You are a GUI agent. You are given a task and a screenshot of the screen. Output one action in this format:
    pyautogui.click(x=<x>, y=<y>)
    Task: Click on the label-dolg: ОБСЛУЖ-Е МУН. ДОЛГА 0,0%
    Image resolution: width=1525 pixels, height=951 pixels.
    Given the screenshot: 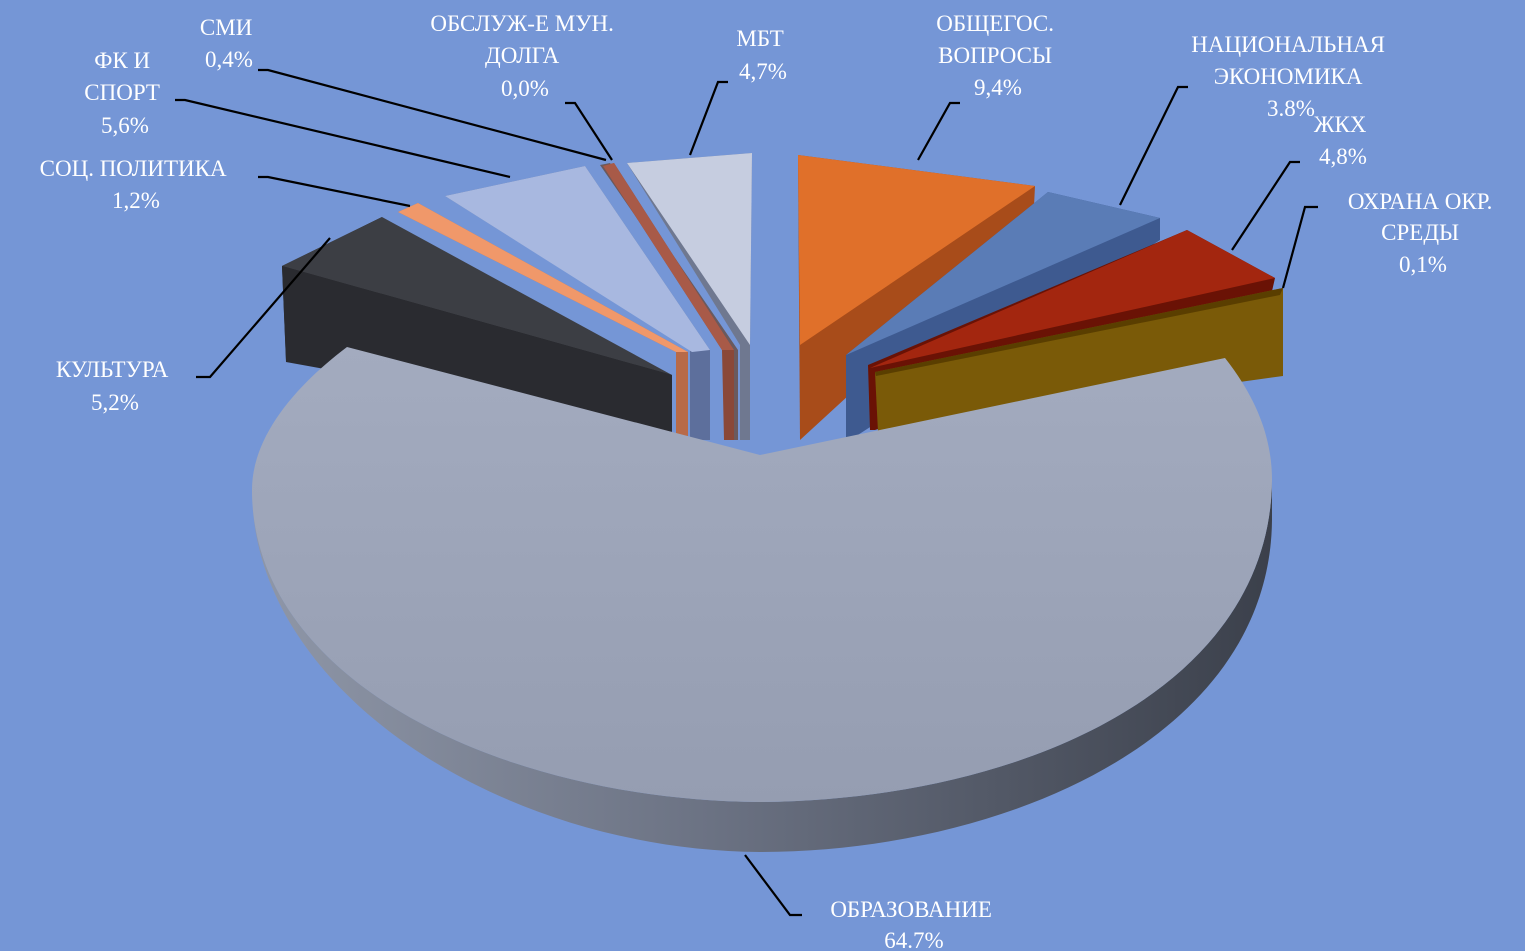 What is the action you would take?
    pyautogui.click(x=524, y=56)
    